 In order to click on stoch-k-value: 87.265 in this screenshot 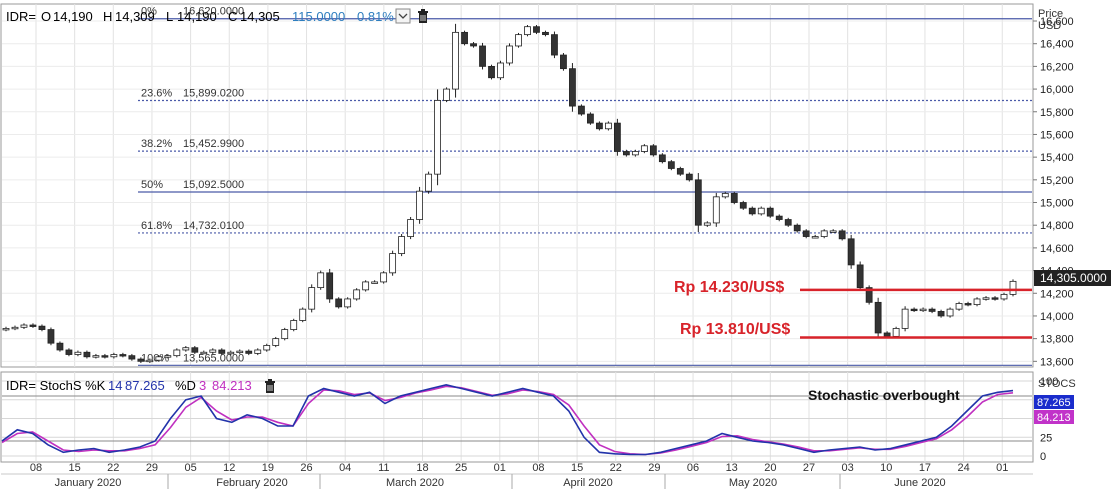, I will do `click(145, 385)`.